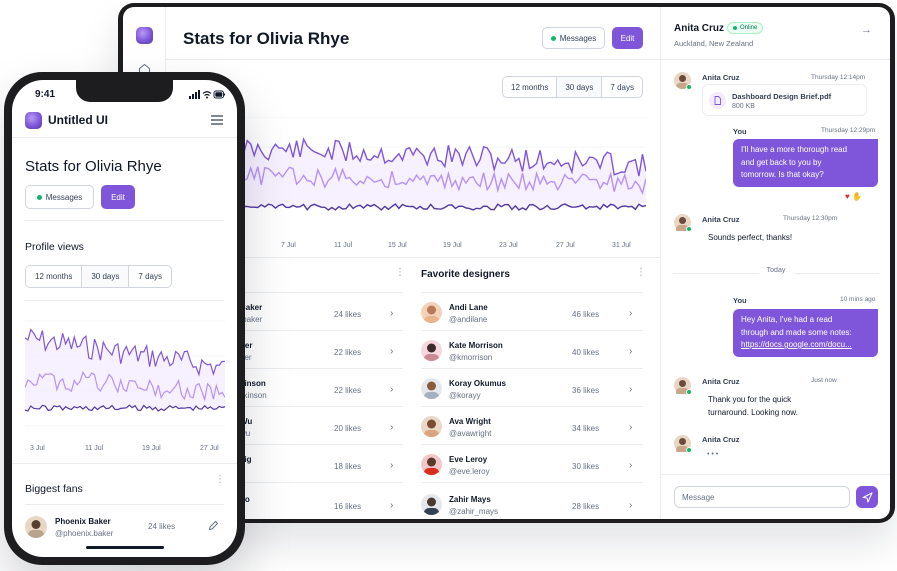  What do you see at coordinates (717, 100) in the screenshot?
I see `file-icon` at bounding box center [717, 100].